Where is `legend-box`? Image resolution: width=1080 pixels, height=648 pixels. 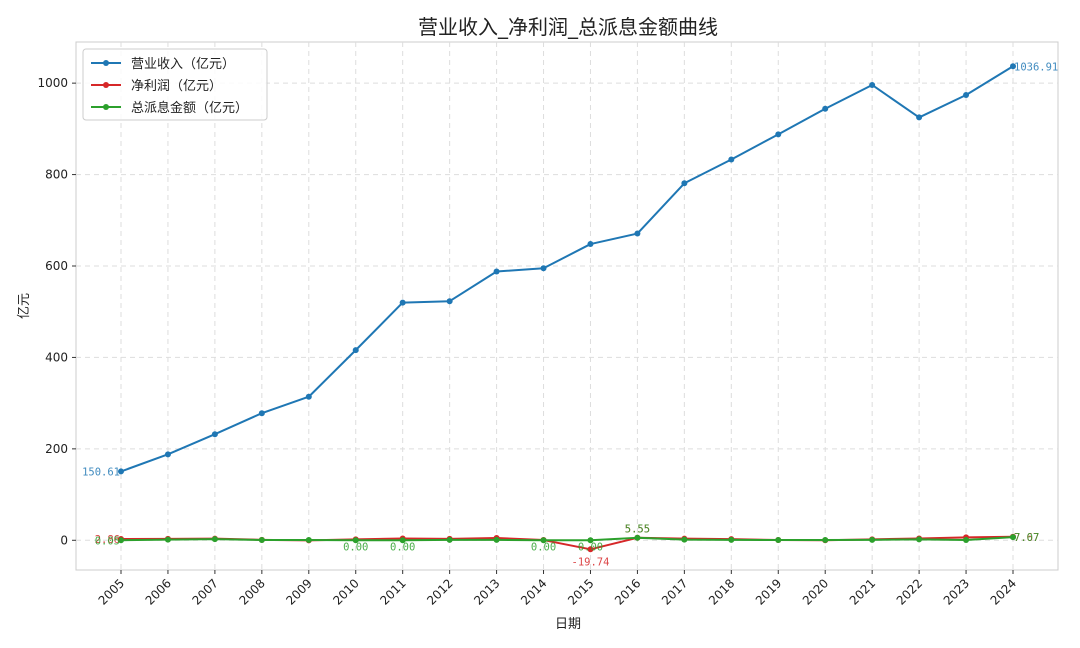 legend-box is located at coordinates (175, 84).